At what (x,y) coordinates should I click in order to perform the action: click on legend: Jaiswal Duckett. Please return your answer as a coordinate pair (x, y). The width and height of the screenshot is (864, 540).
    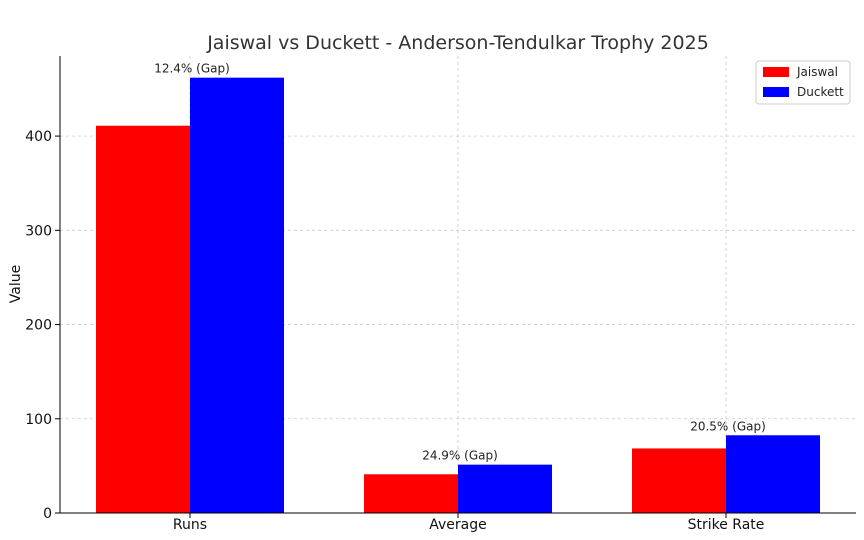
    Looking at the image, I should click on (803, 82).